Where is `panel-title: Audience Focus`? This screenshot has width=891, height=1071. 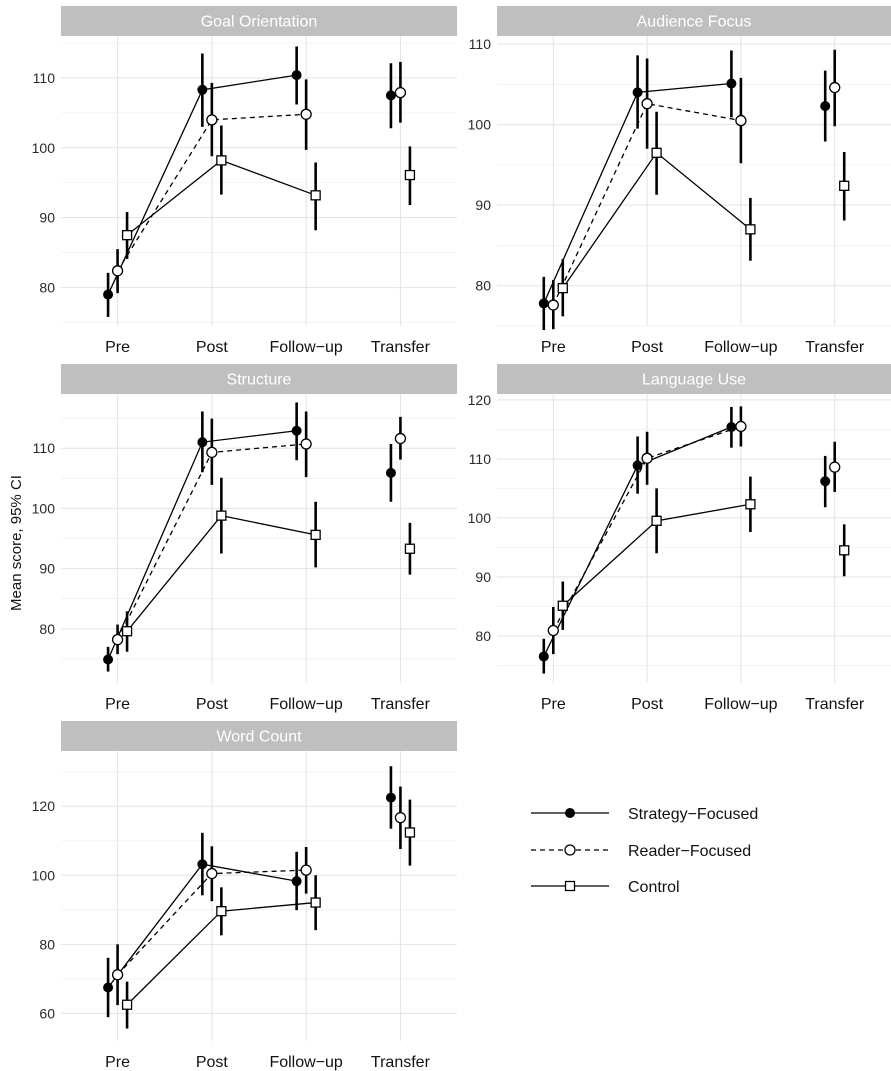 panel-title: Audience Focus is located at coordinates (694, 22).